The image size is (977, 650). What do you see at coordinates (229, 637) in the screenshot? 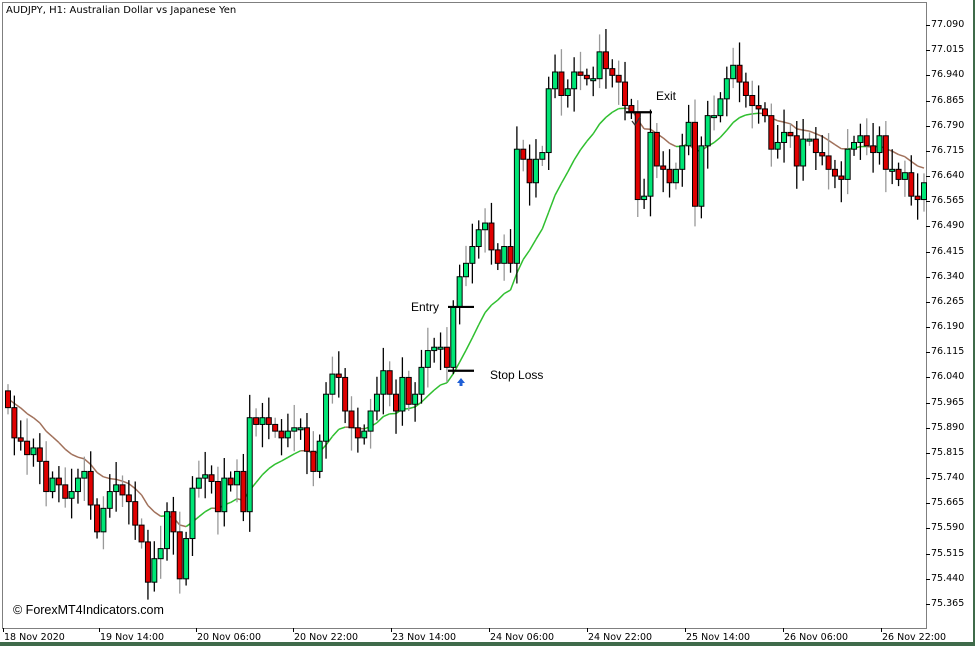
I see `time-tick-label: 20 Nov 06:00` at bounding box center [229, 637].